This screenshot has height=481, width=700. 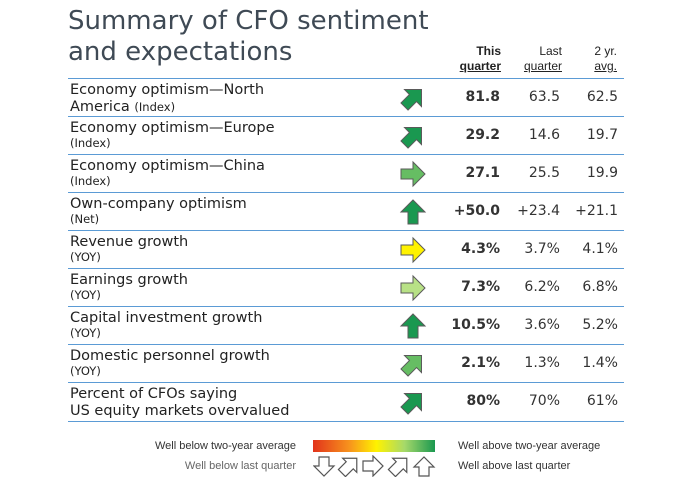 I want to click on value-this-quarter: 2.1%, so click(x=480, y=363).